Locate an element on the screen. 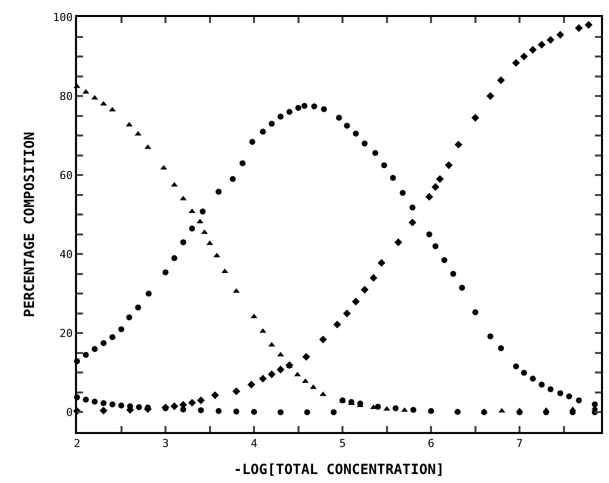 This screenshot has height=483, width=609. x-axis-title: -LOG[TOTAL CONCENTRATION] is located at coordinates (339, 470).